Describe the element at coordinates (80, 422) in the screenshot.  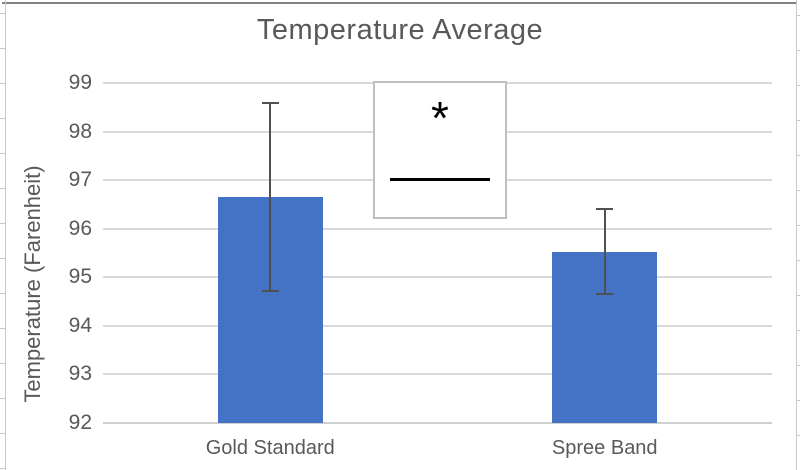
I see `y-tick-label: 92` at that location.